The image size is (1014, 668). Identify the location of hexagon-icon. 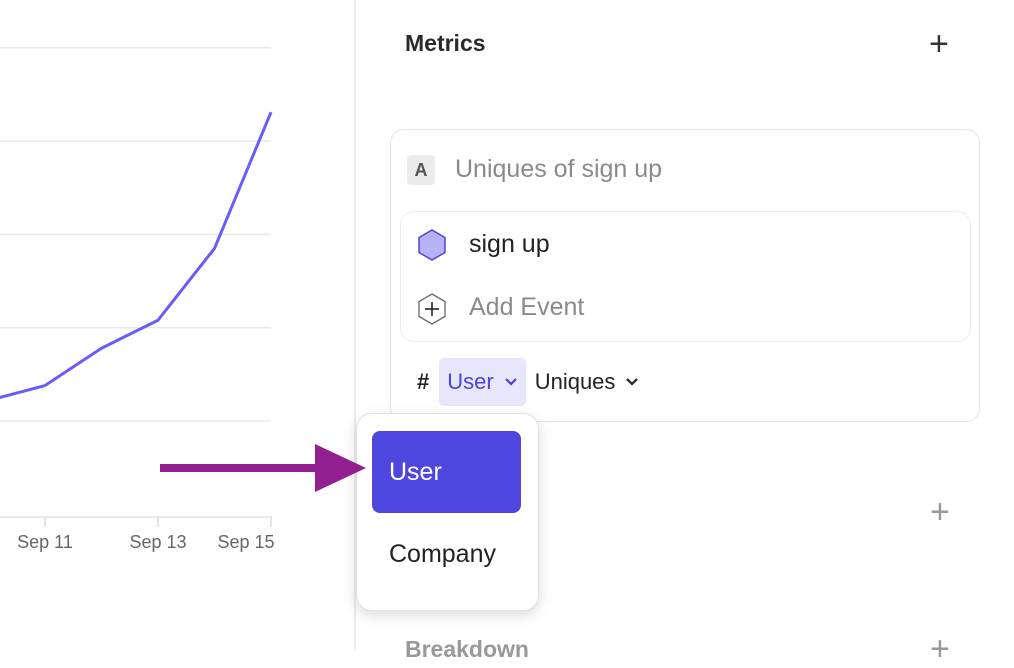
(432, 245).